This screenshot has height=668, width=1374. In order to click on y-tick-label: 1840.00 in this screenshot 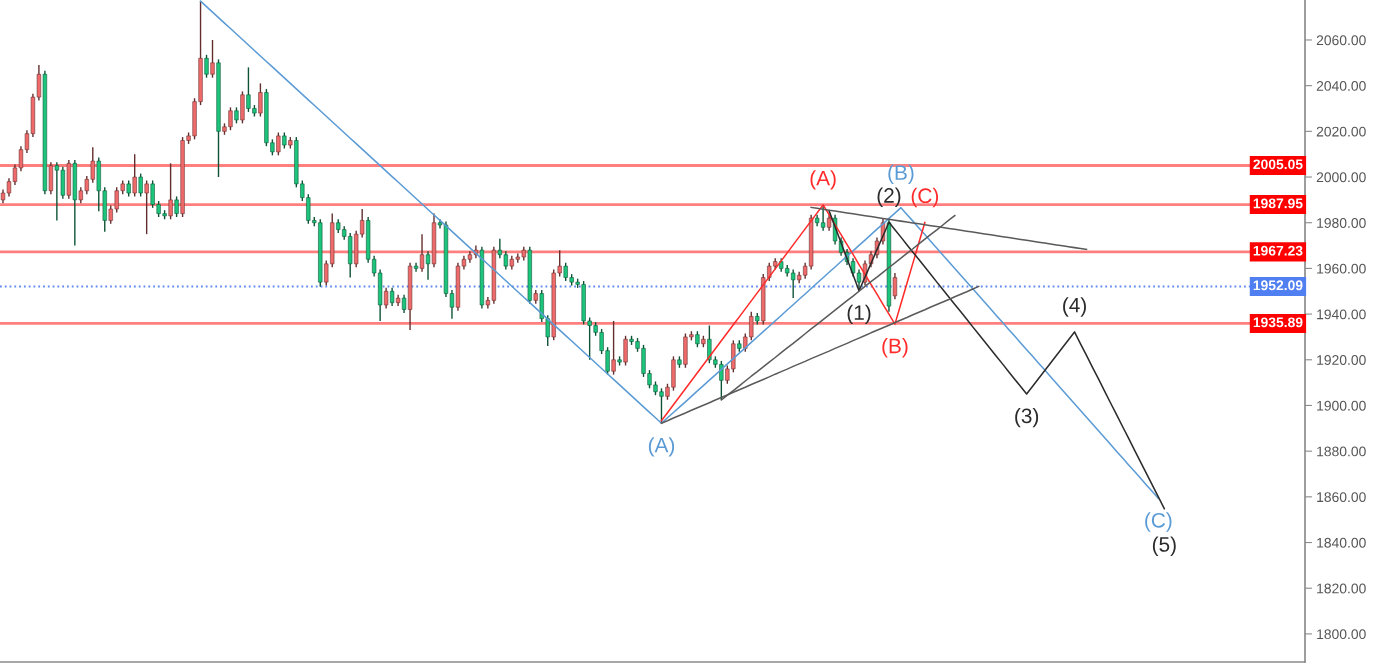, I will do `click(1341, 542)`.